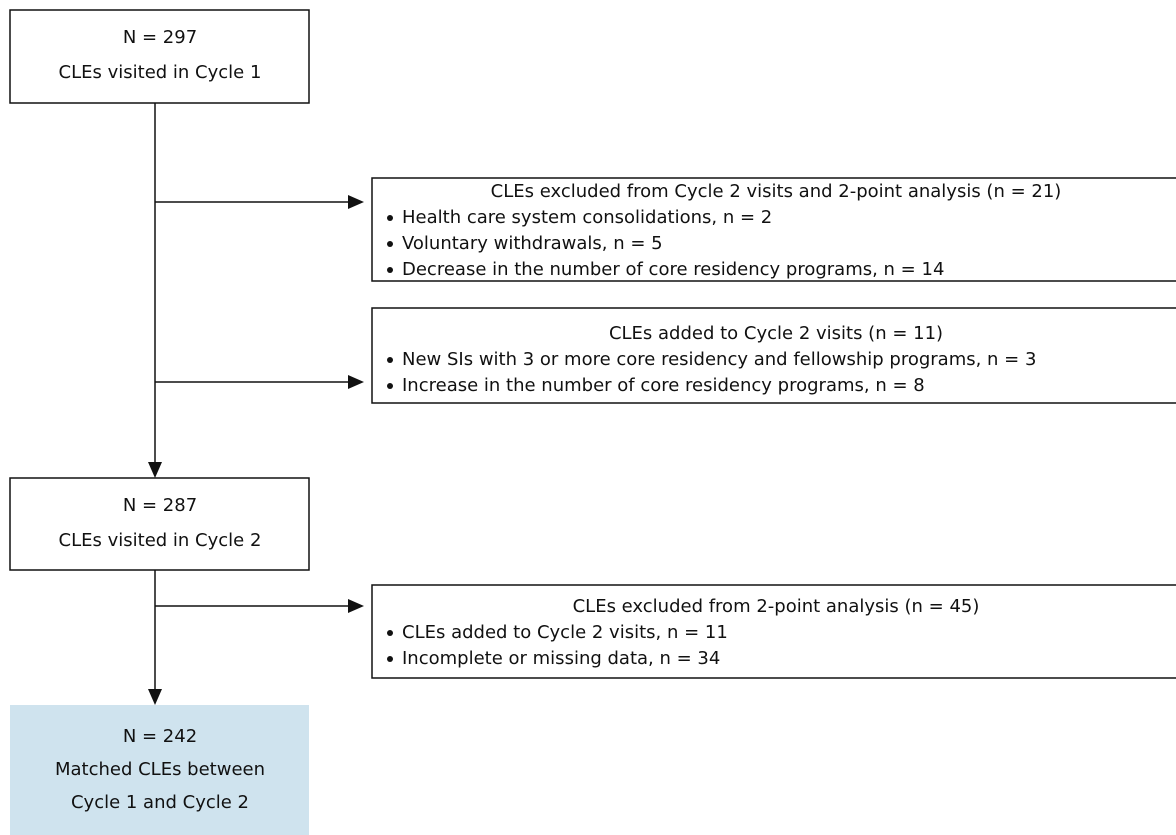  What do you see at coordinates (160, 802) in the screenshot?
I see `box-text: Cycle 1 and Cycle 2` at bounding box center [160, 802].